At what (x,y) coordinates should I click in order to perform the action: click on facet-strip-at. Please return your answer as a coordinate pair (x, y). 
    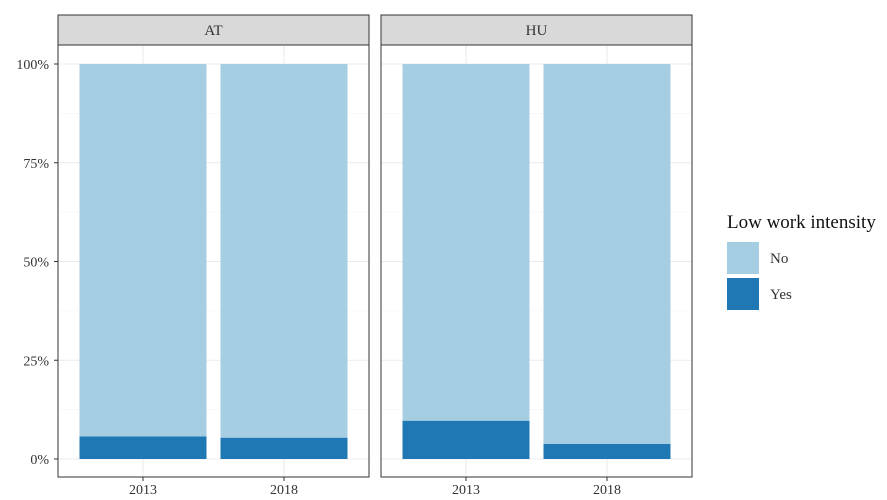
    Looking at the image, I should click on (213, 30).